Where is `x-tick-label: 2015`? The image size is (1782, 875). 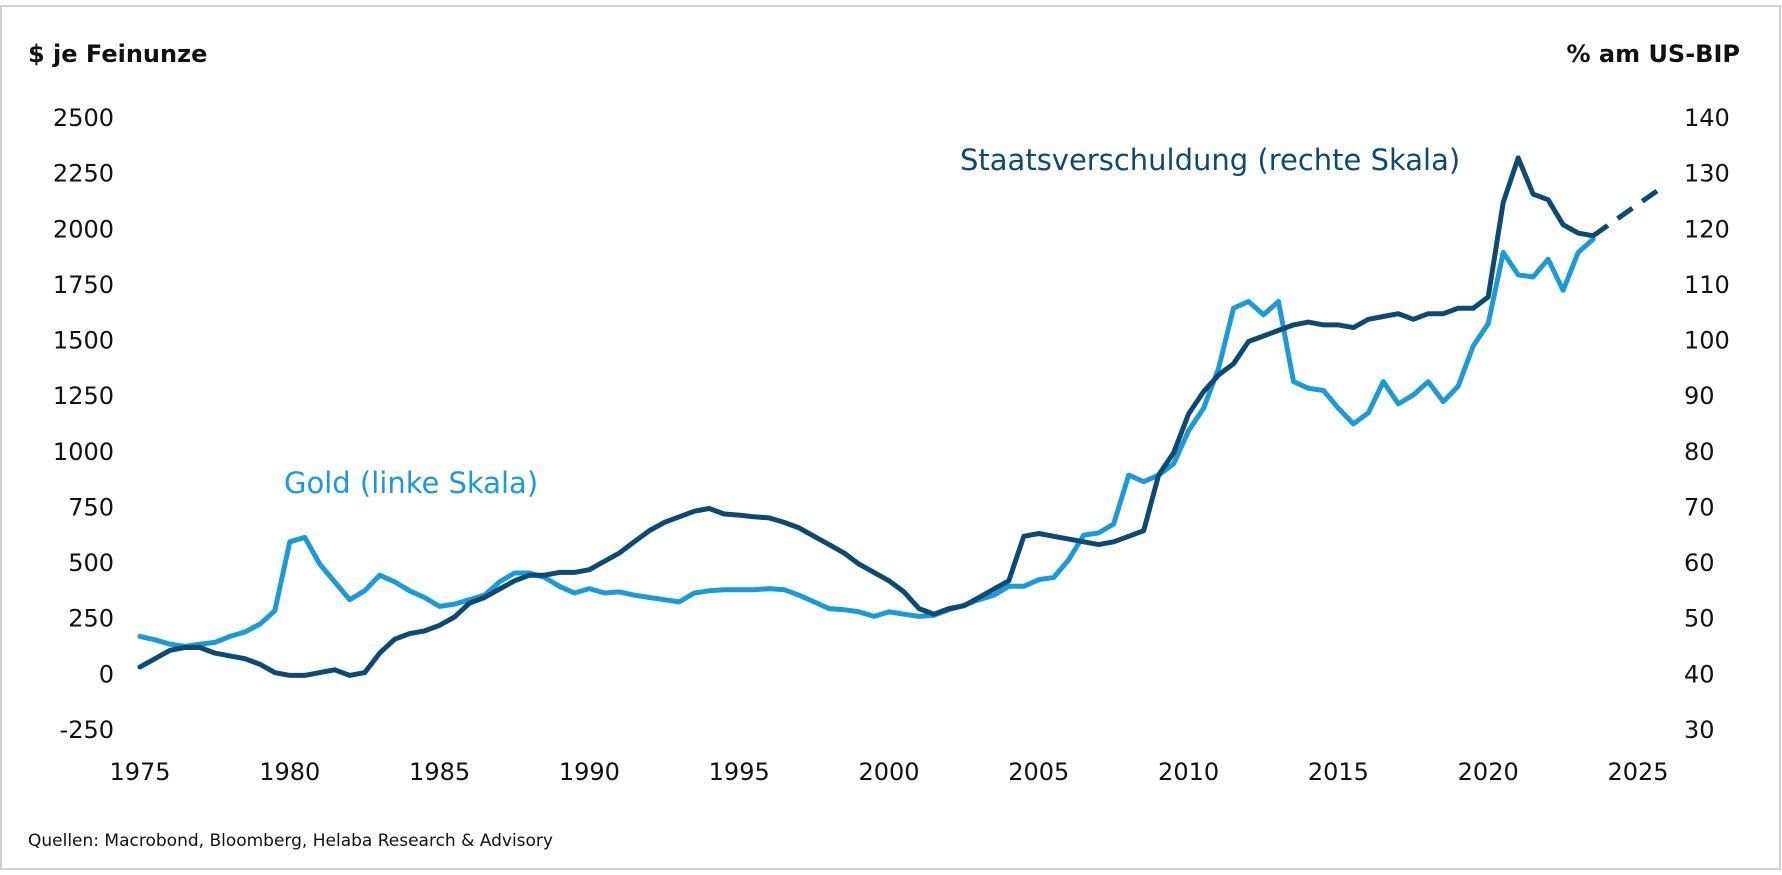 x-tick-label: 2015 is located at coordinates (1338, 772).